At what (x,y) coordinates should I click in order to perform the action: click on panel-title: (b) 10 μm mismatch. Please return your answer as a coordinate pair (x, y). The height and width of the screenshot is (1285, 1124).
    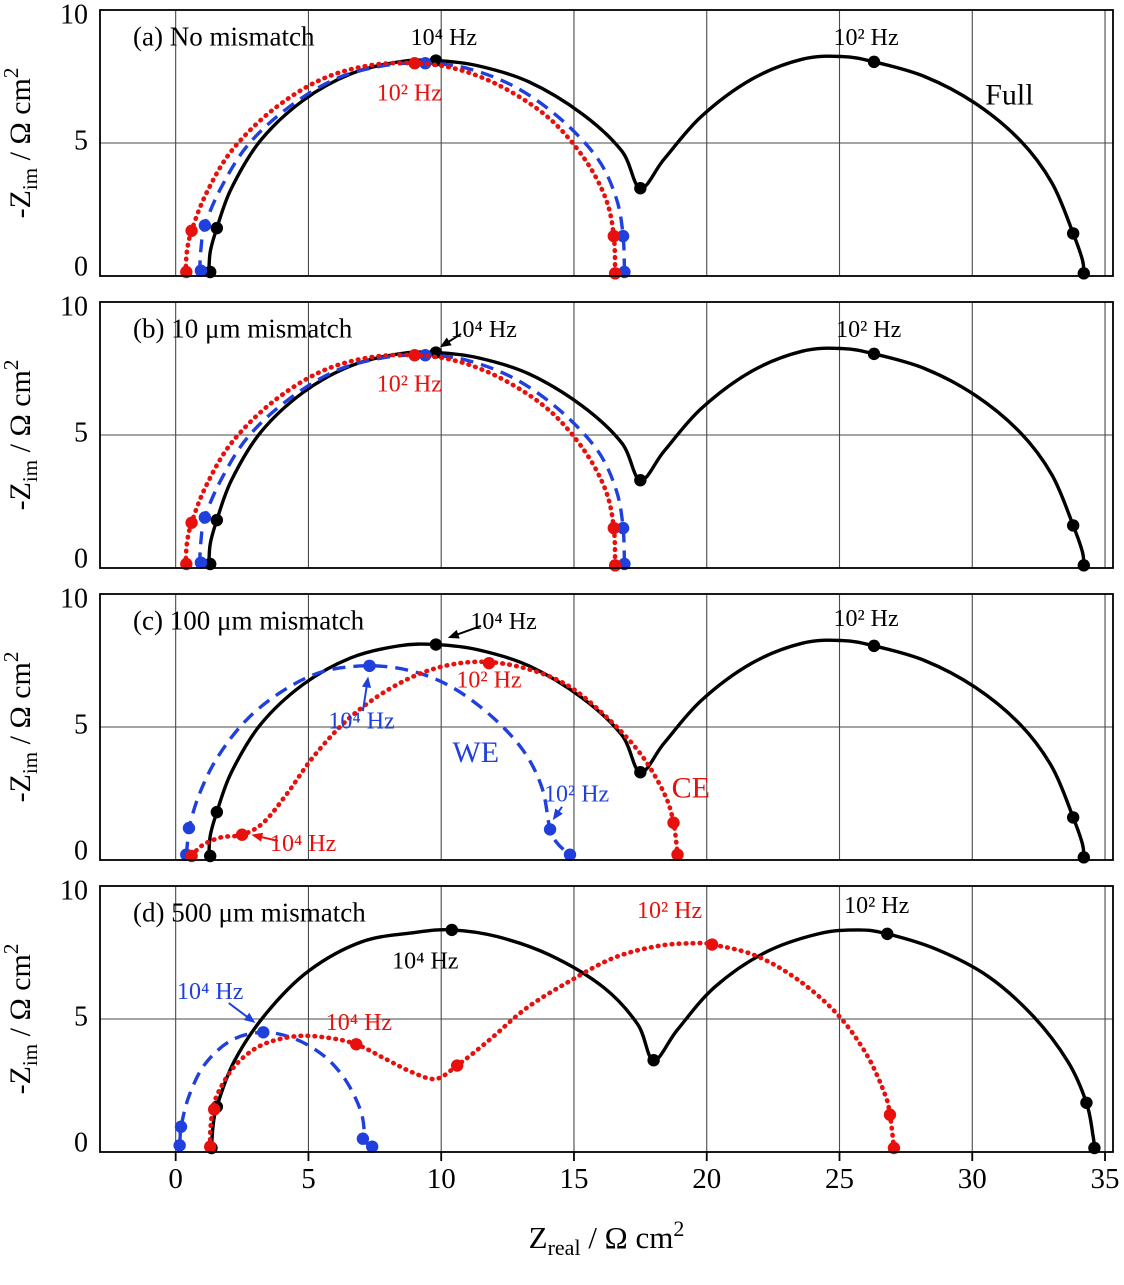
    Looking at the image, I should click on (243, 328).